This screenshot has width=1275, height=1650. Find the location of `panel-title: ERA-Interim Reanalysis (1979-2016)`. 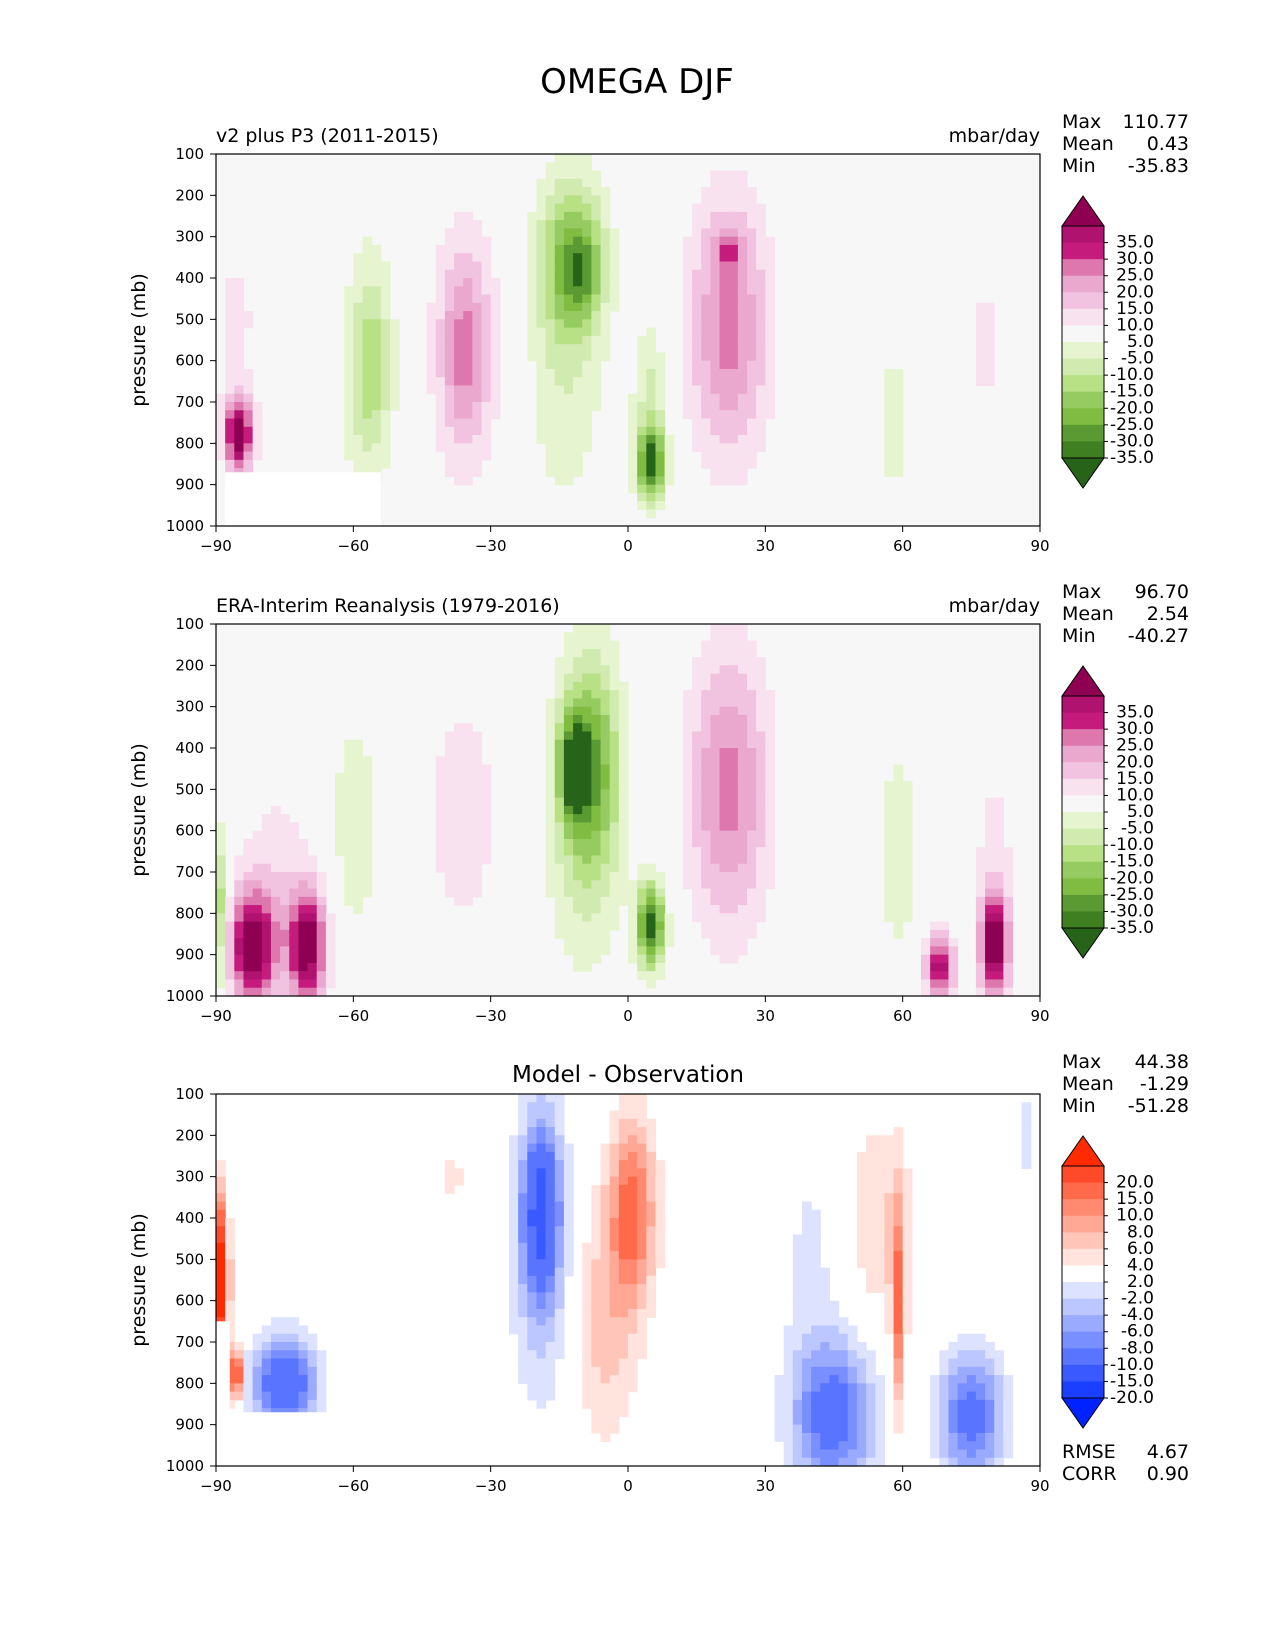

panel-title: ERA-Interim Reanalysis (1979-2016) is located at coordinates (388, 606).